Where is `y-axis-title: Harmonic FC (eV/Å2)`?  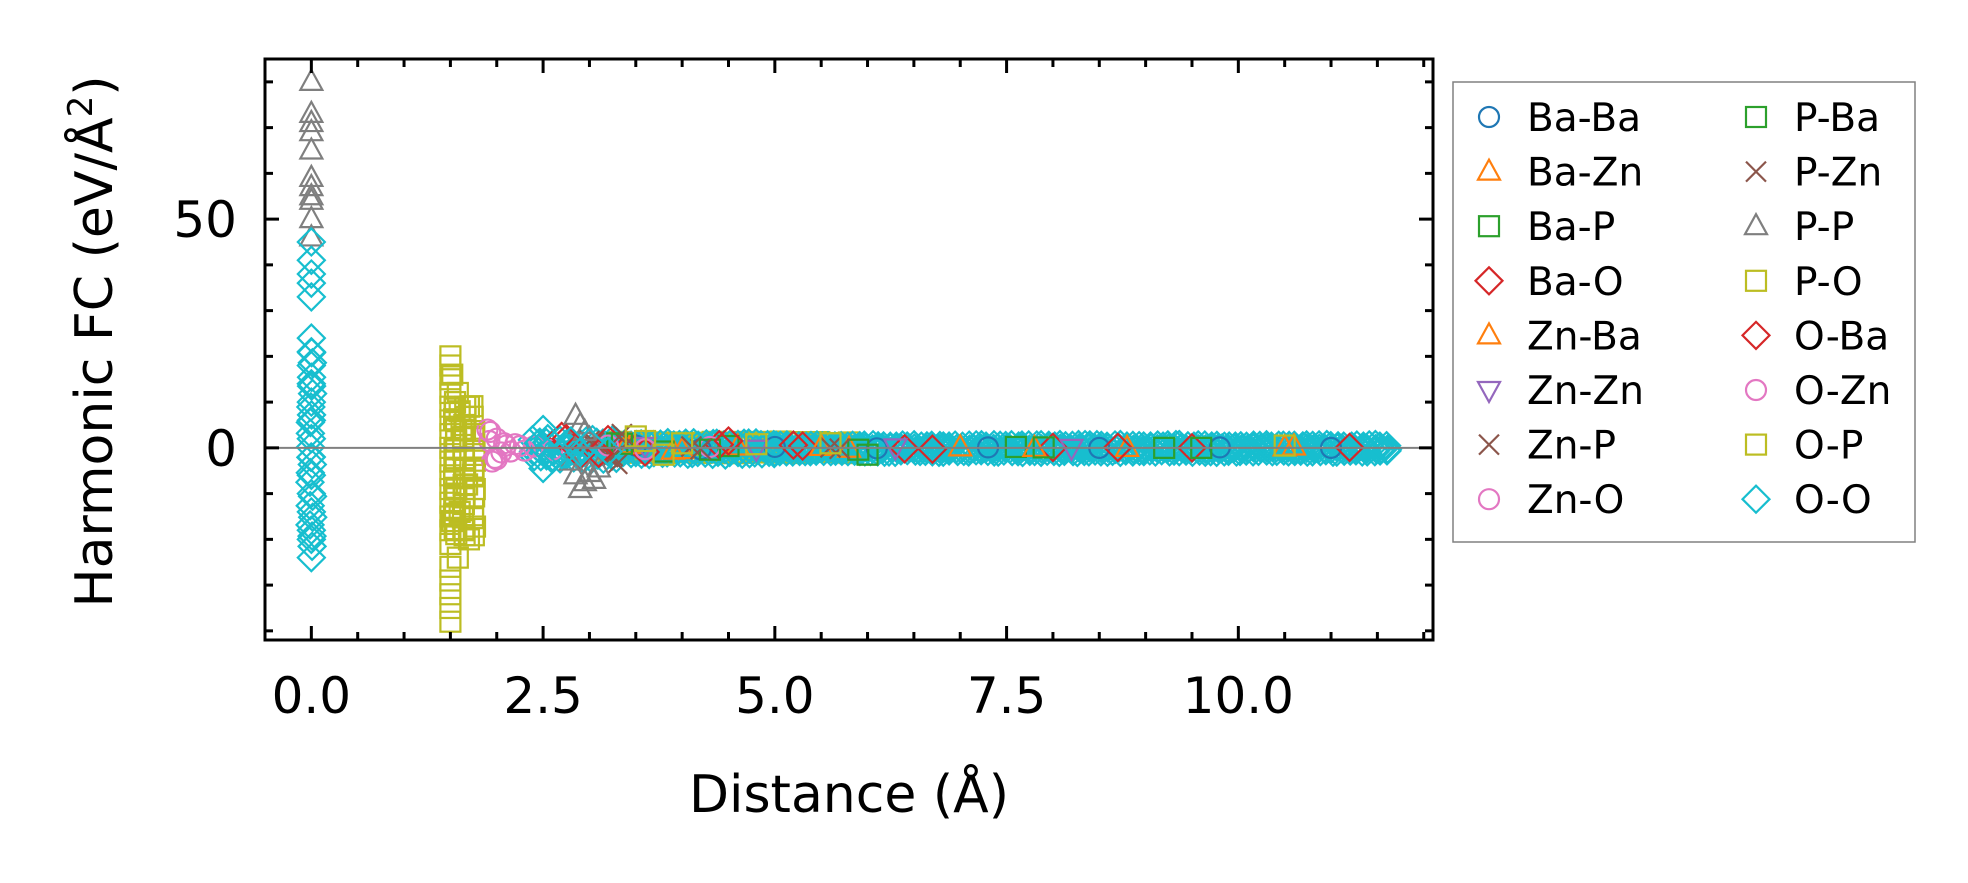
y-axis-title: Harmonic FC (eV/Å2) is located at coordinates (93, 341).